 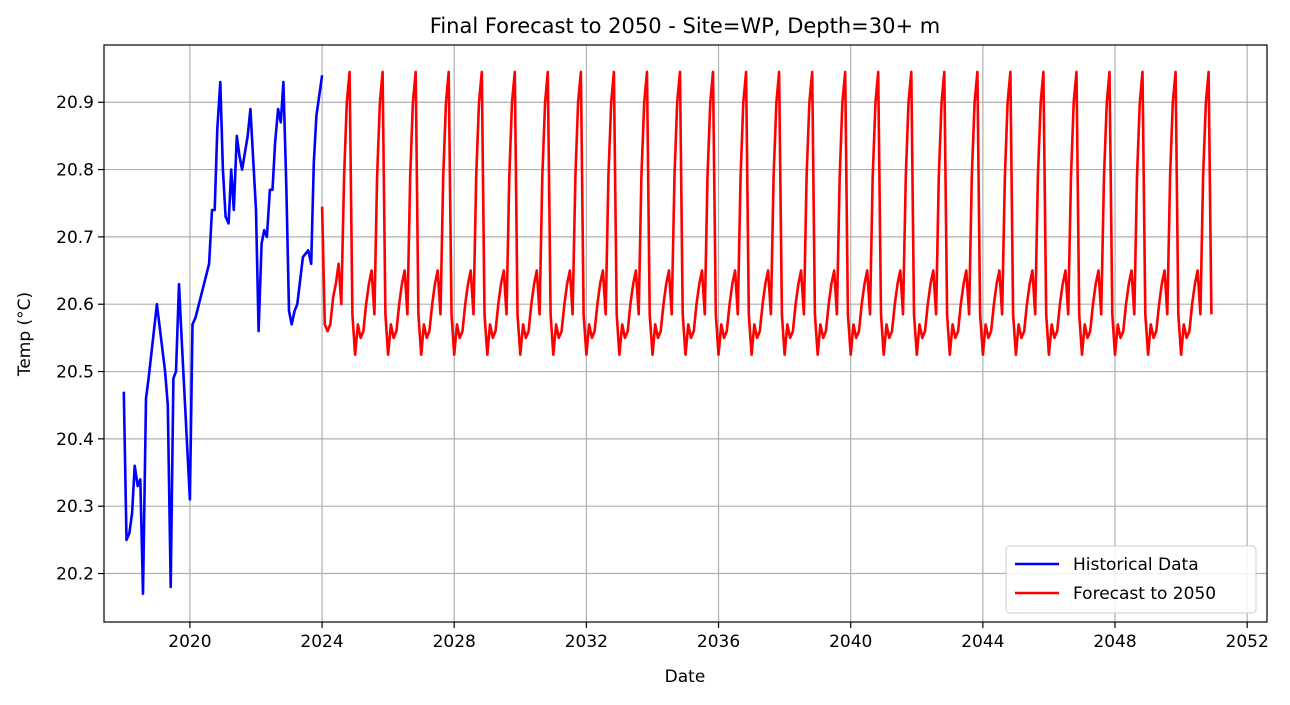 What do you see at coordinates (685, 677) in the screenshot?
I see `x-axis-label: Date` at bounding box center [685, 677].